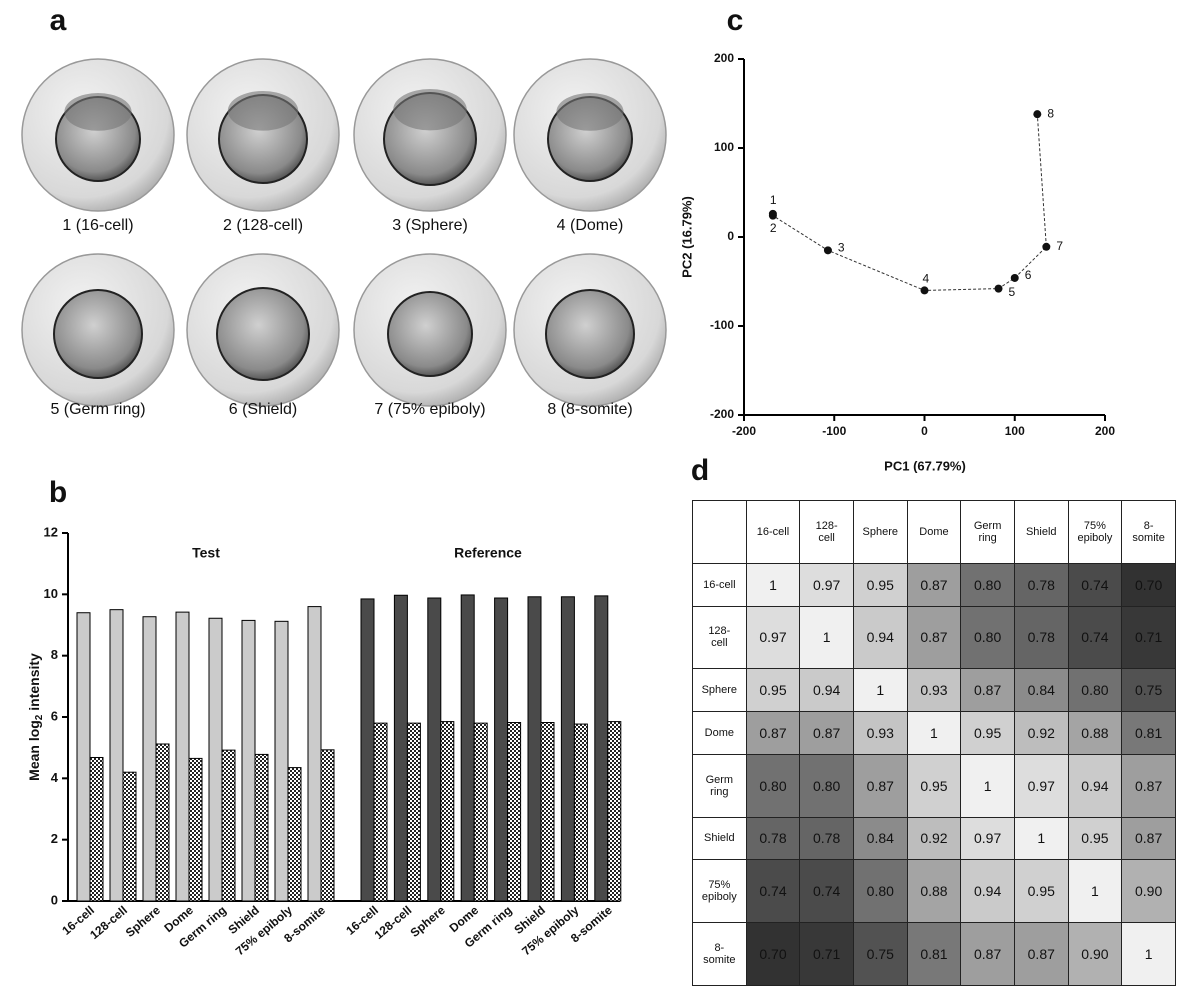 The image size is (1200, 1000). I want to click on table-cell: 0.75, so click(880, 954).